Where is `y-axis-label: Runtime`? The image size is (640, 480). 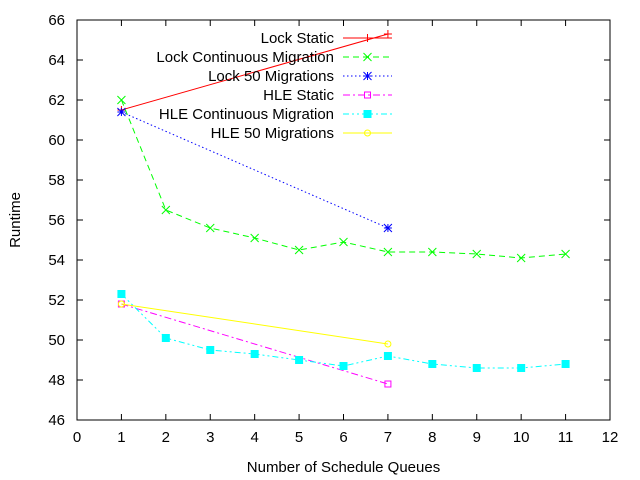 y-axis-label: Runtime is located at coordinates (15, 220).